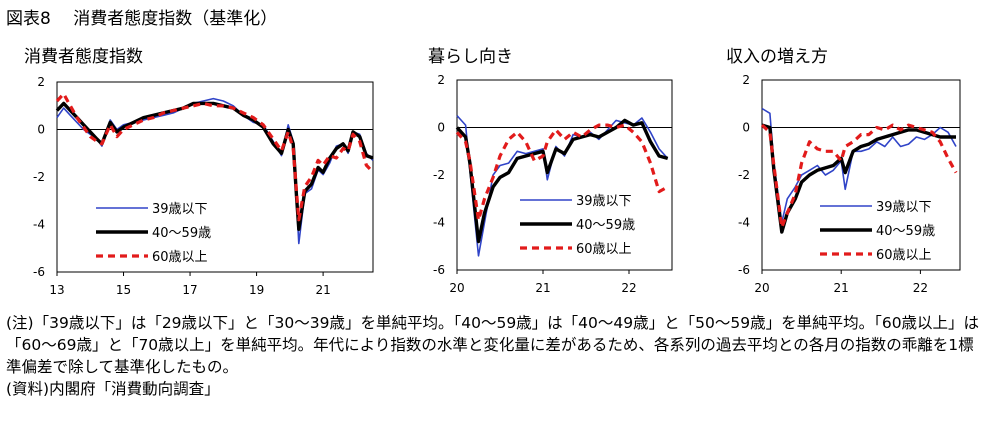 The width and height of the screenshot is (988, 421). Describe the element at coordinates (777, 57) in the screenshot. I see `chart-title-income-growth: 収入の増え方` at that location.